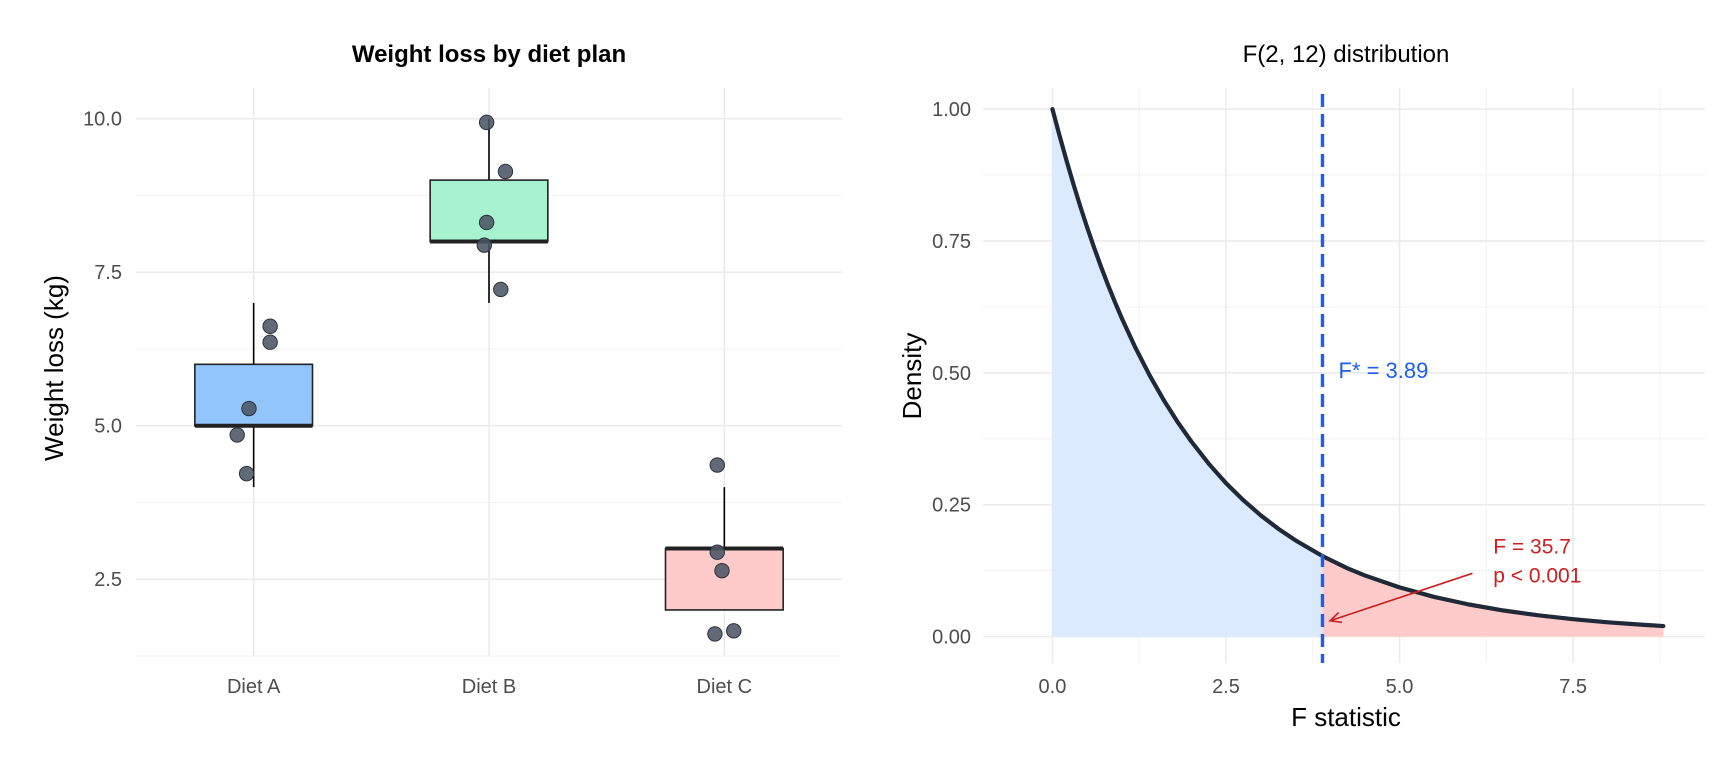 This screenshot has height=768, width=1728. What do you see at coordinates (1537, 575) in the screenshot?
I see `p-value-label: p < 0.001` at bounding box center [1537, 575].